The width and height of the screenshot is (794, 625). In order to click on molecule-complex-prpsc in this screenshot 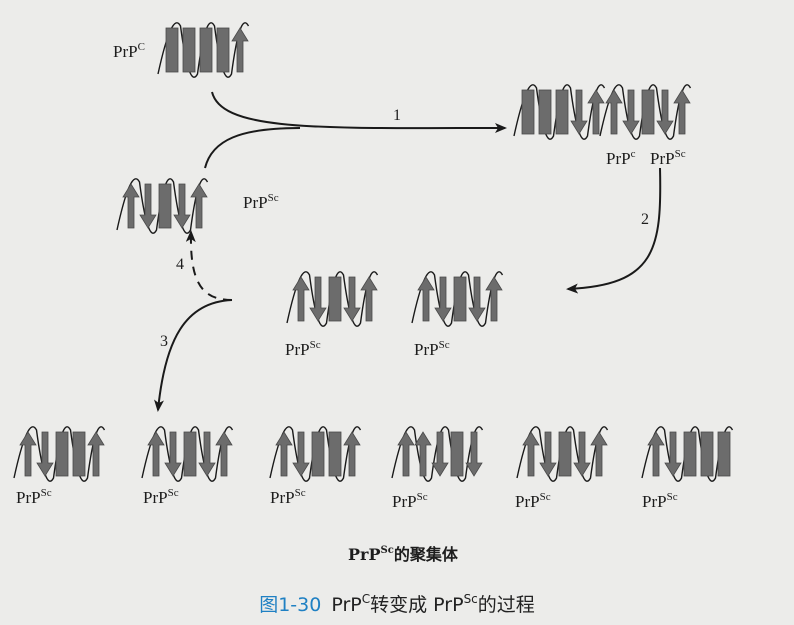, I will do `click(645, 112)`.